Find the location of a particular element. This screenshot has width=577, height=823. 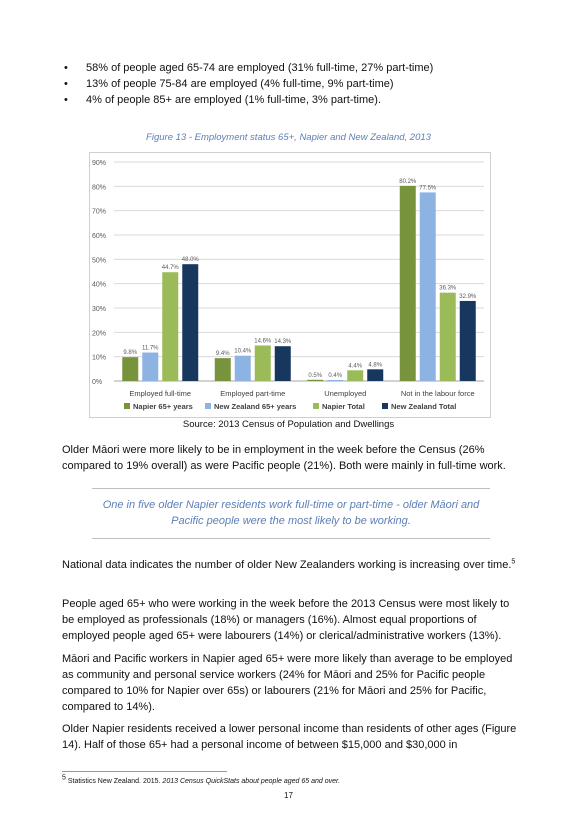

bar-data-label: 48.0% is located at coordinates (191, 260).